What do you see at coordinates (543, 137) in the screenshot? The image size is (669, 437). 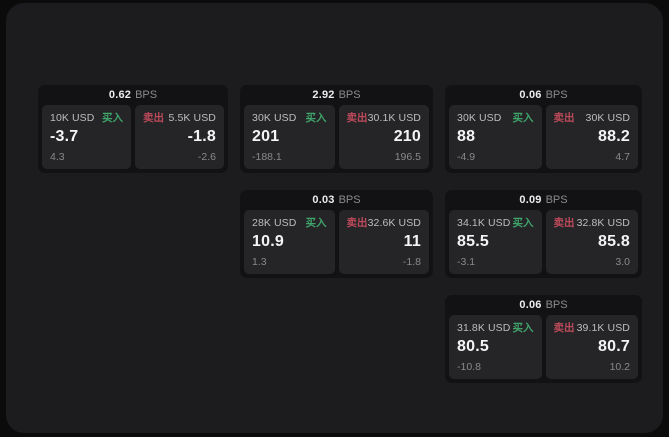 I see `quote-tiles: 30K USD 买入 88 -4.9 卖出 30K USD 88.2 4.7` at bounding box center [543, 137].